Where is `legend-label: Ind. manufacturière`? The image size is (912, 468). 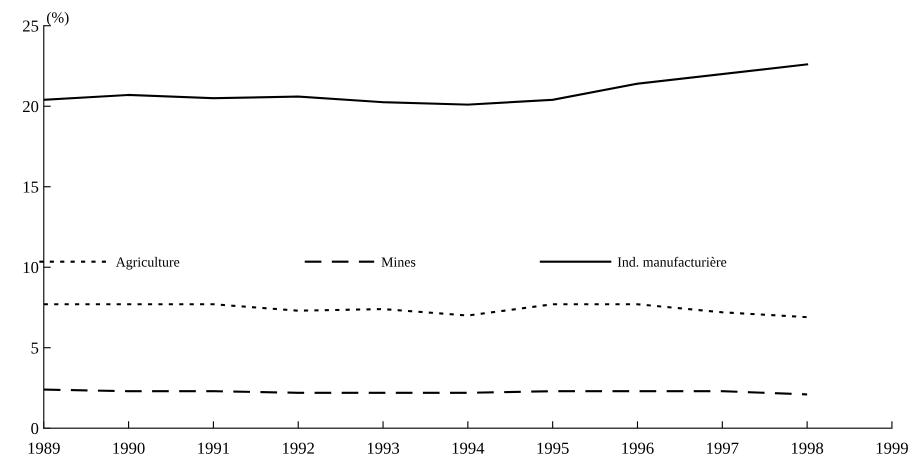 legend-label: Ind. manufacturière is located at coordinates (672, 261).